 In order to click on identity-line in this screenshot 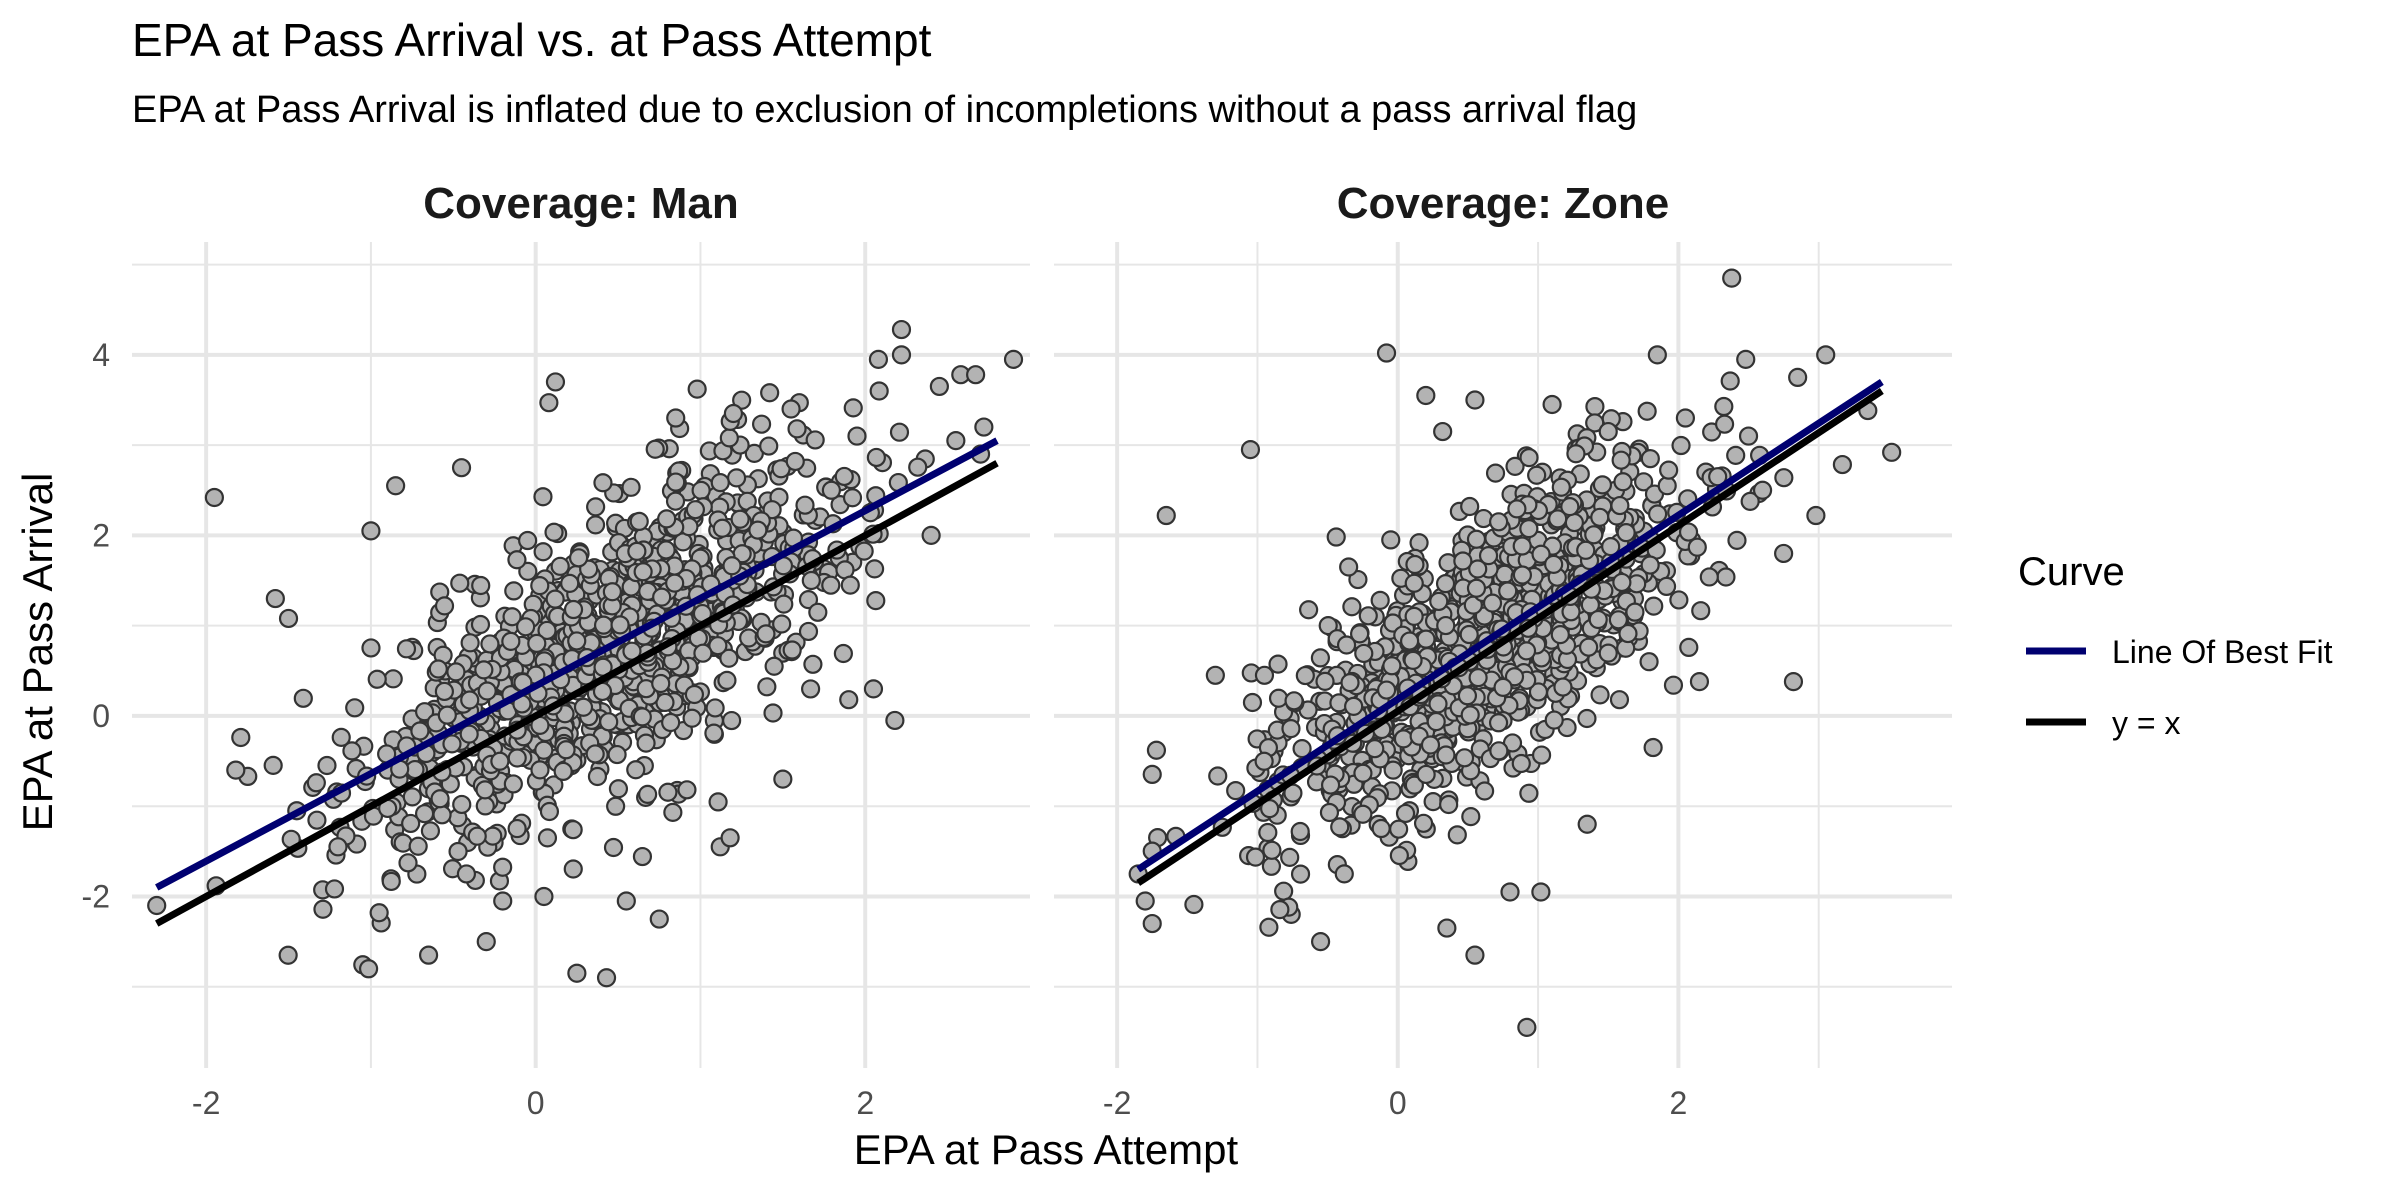, I will do `click(1510, 637)`.